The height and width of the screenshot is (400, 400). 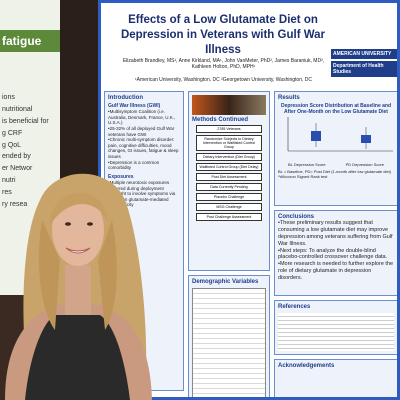 What do you see at coordinates (229, 177) in the screenshot?
I see `text-item: Post Diet Assessment` at bounding box center [229, 177].